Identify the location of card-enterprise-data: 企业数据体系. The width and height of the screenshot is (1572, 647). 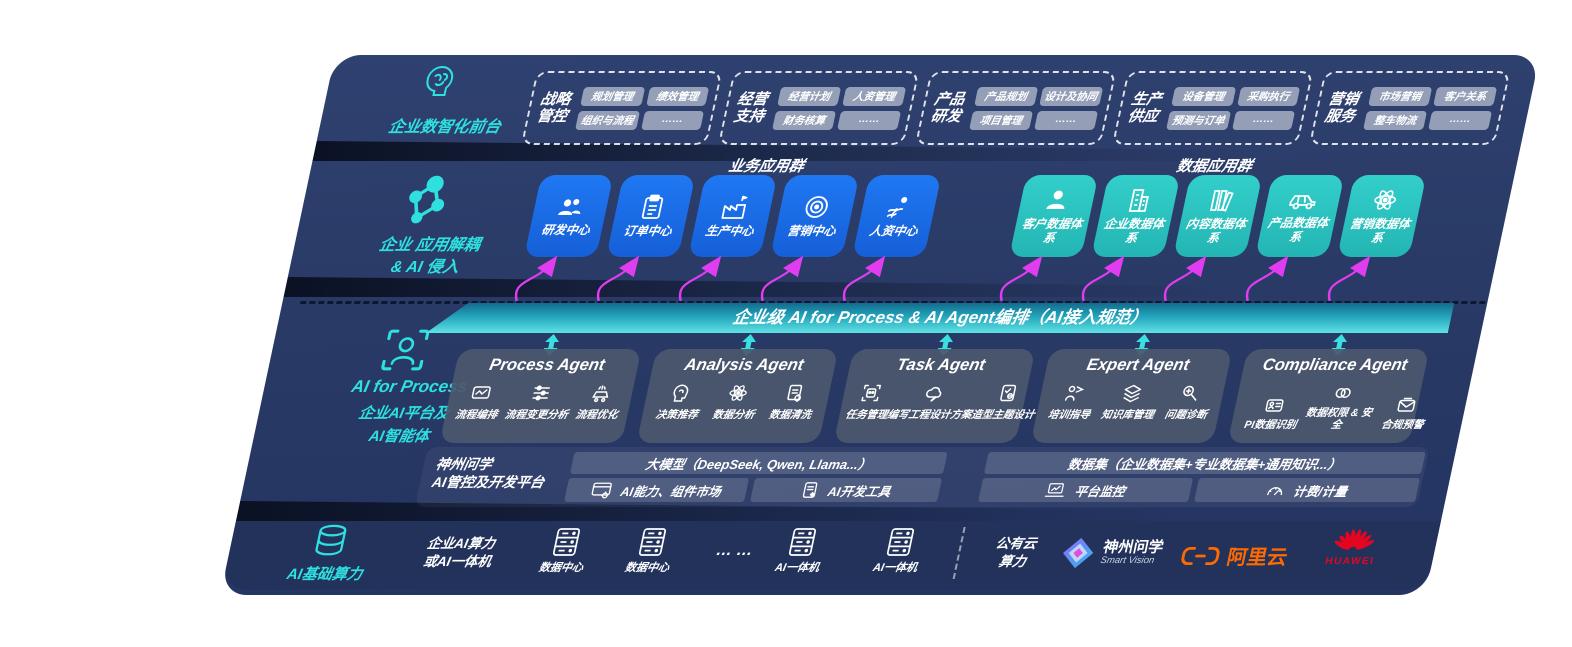
(1136, 216).